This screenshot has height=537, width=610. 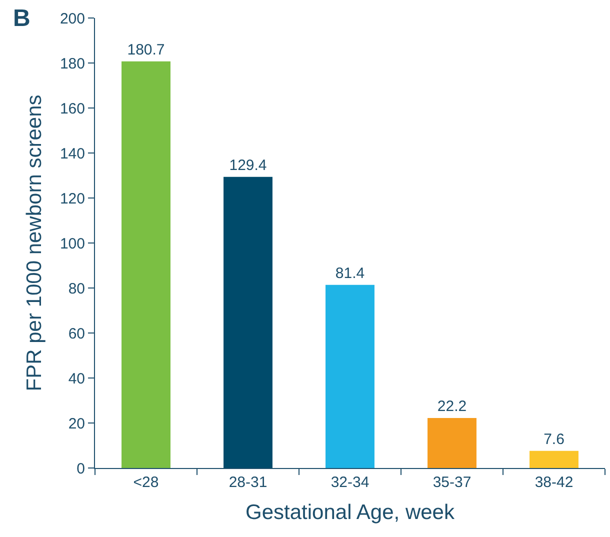 What do you see at coordinates (350, 273) in the screenshot?
I see `data-label: 81.4` at bounding box center [350, 273].